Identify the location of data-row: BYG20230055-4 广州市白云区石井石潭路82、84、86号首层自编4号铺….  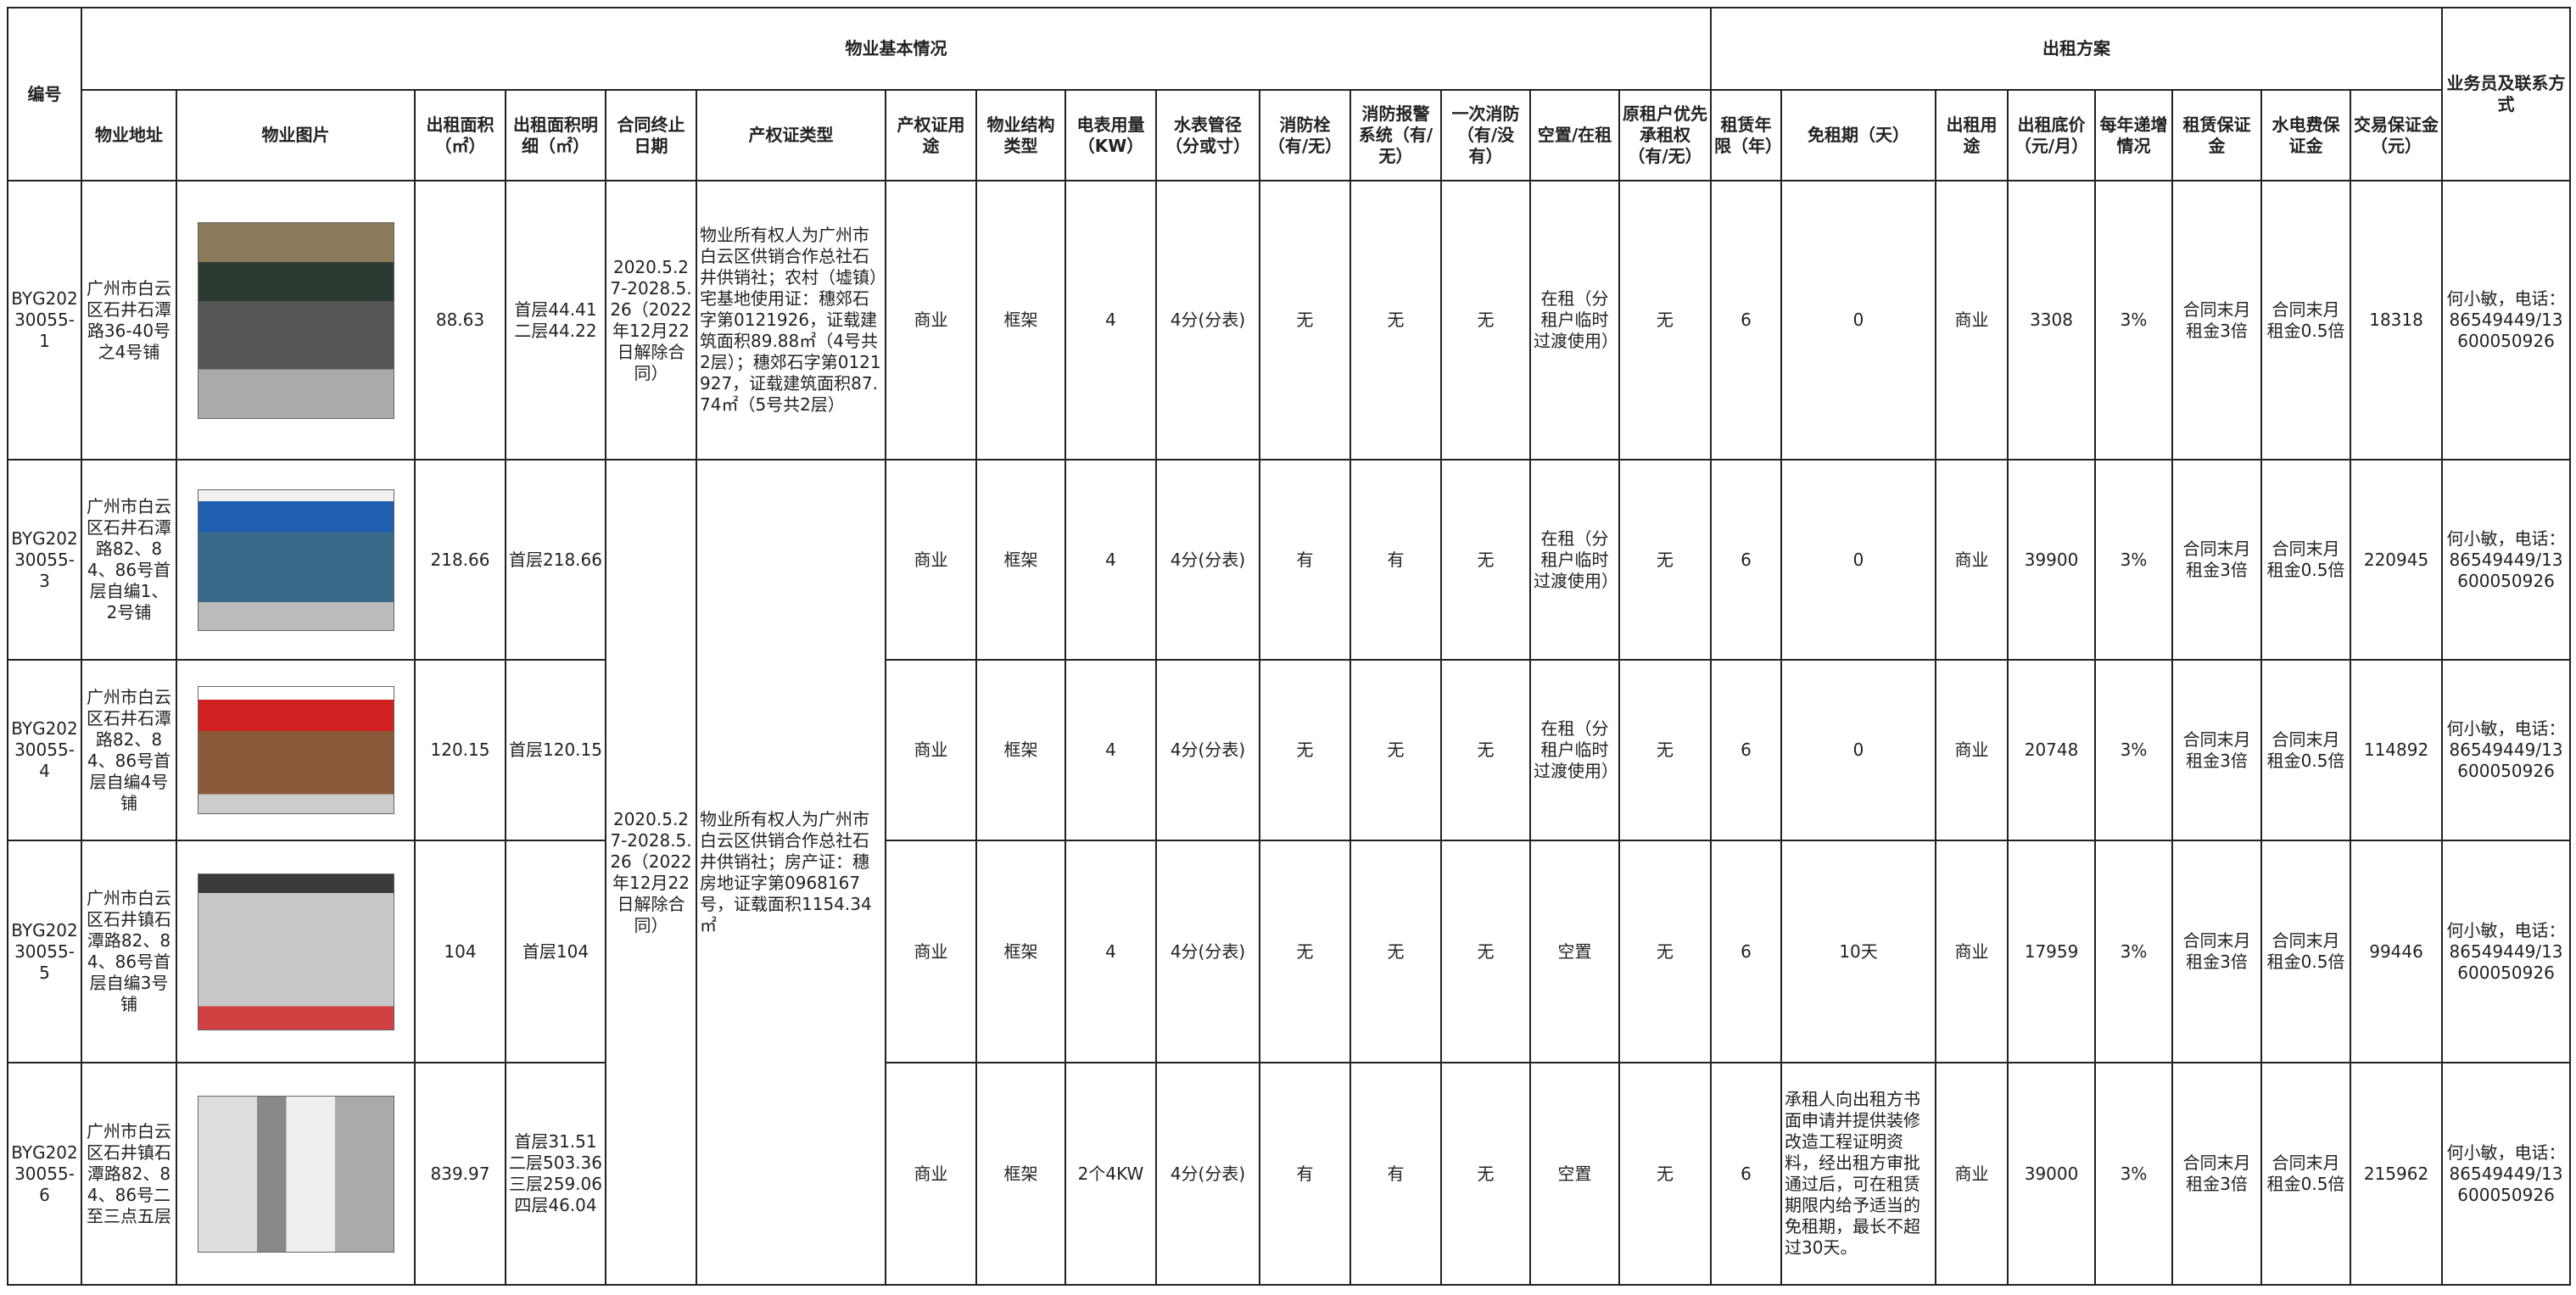
(1289, 750).